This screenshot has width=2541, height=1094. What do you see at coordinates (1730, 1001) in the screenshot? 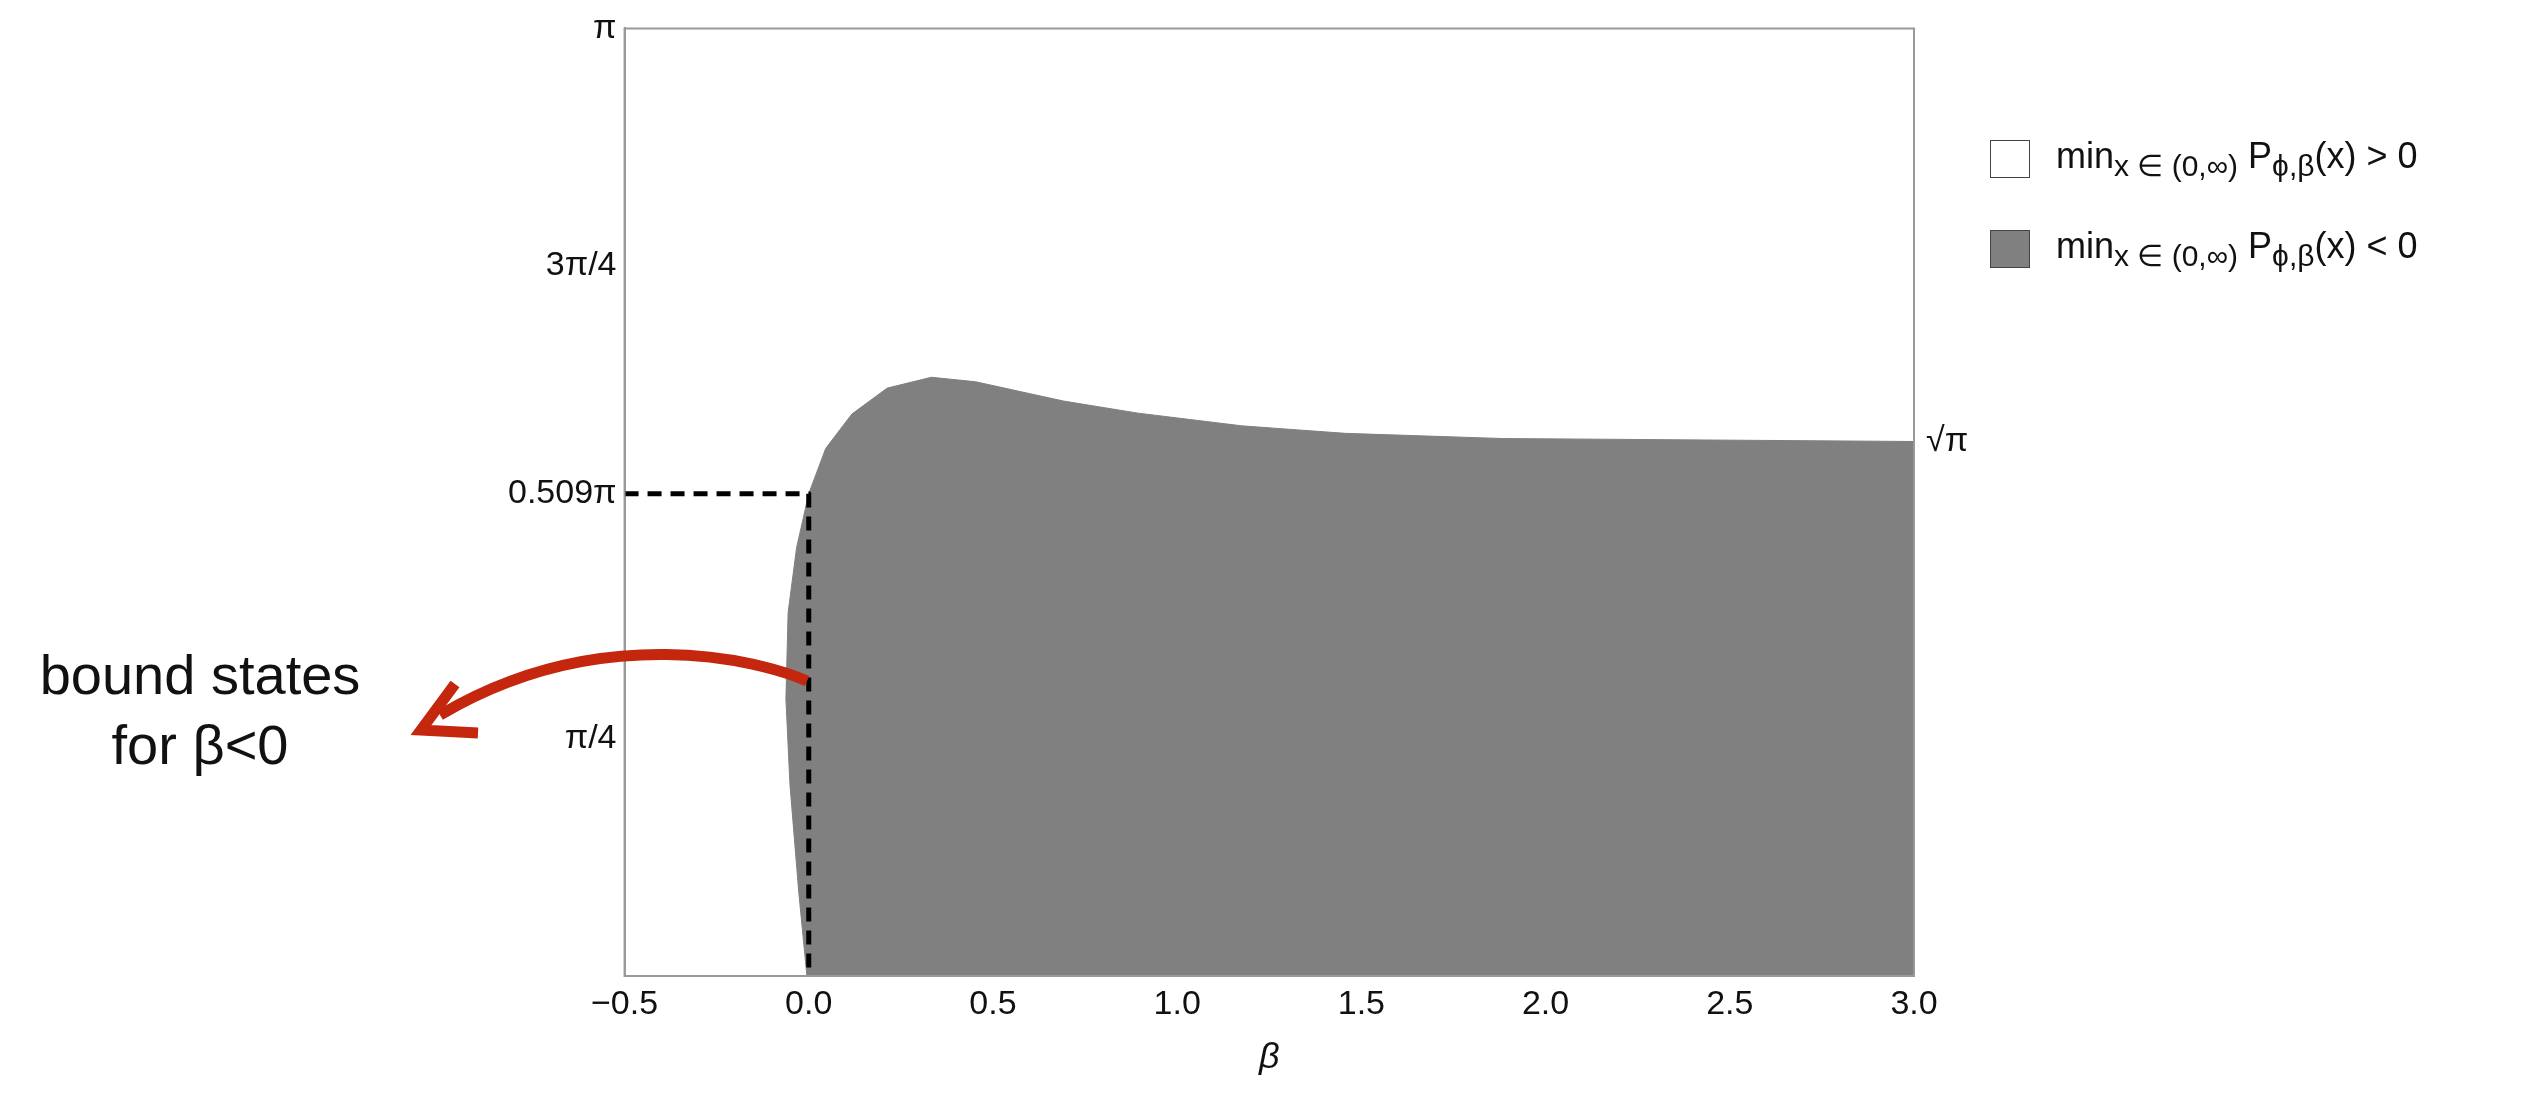
I see `x-tick-label: 2.5` at bounding box center [1730, 1001].